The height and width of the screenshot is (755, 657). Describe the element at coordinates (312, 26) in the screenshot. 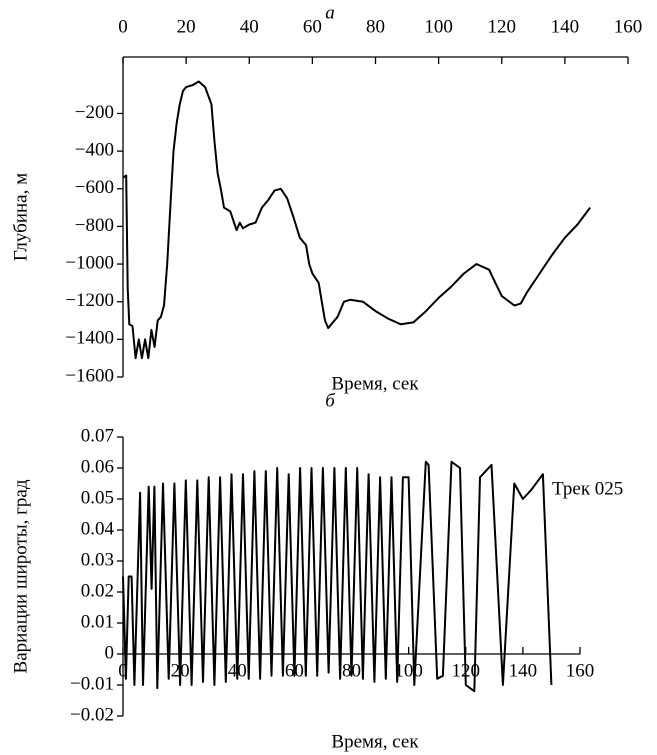

I see `x-tick-label: 60` at that location.